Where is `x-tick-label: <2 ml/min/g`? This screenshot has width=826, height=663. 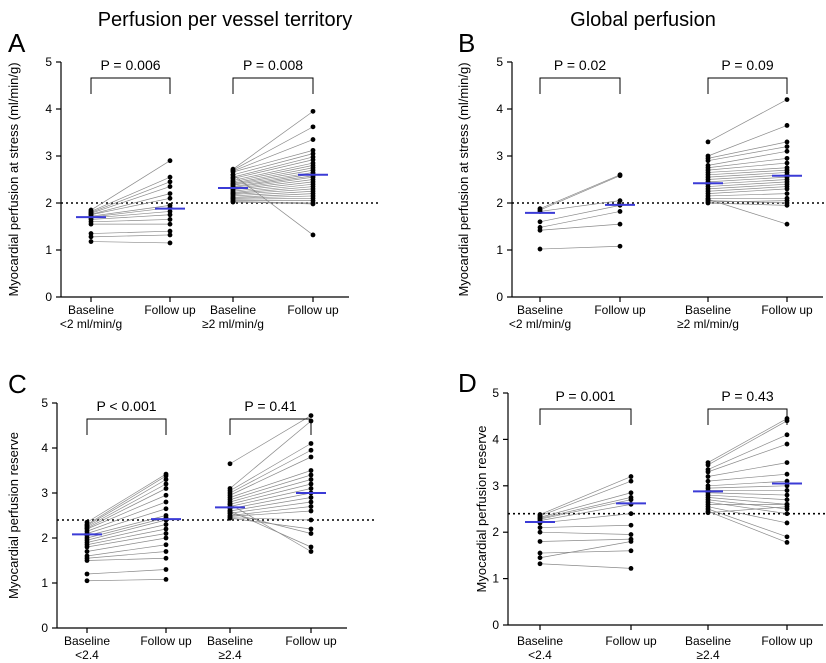
x-tick-label: <2 ml/min/g is located at coordinates (91, 324).